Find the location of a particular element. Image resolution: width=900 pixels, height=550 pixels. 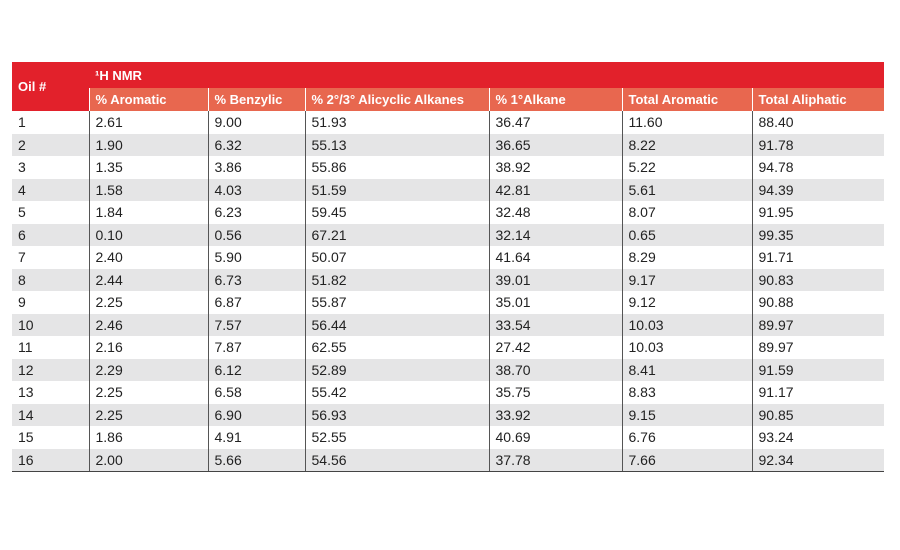

cell: 10.03 is located at coordinates (686, 324).